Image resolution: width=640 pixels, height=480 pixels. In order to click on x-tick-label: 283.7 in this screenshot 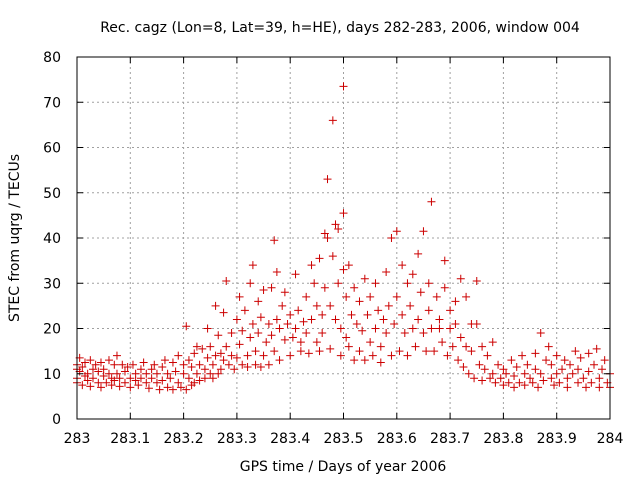, I will do `click(450, 439)`.